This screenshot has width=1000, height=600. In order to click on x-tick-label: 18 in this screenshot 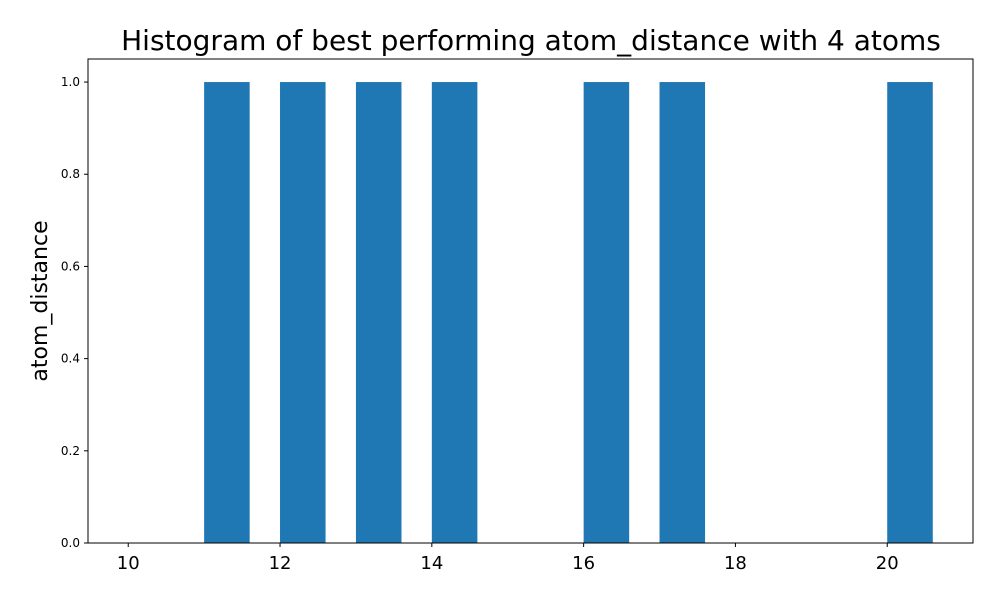, I will do `click(735, 563)`.